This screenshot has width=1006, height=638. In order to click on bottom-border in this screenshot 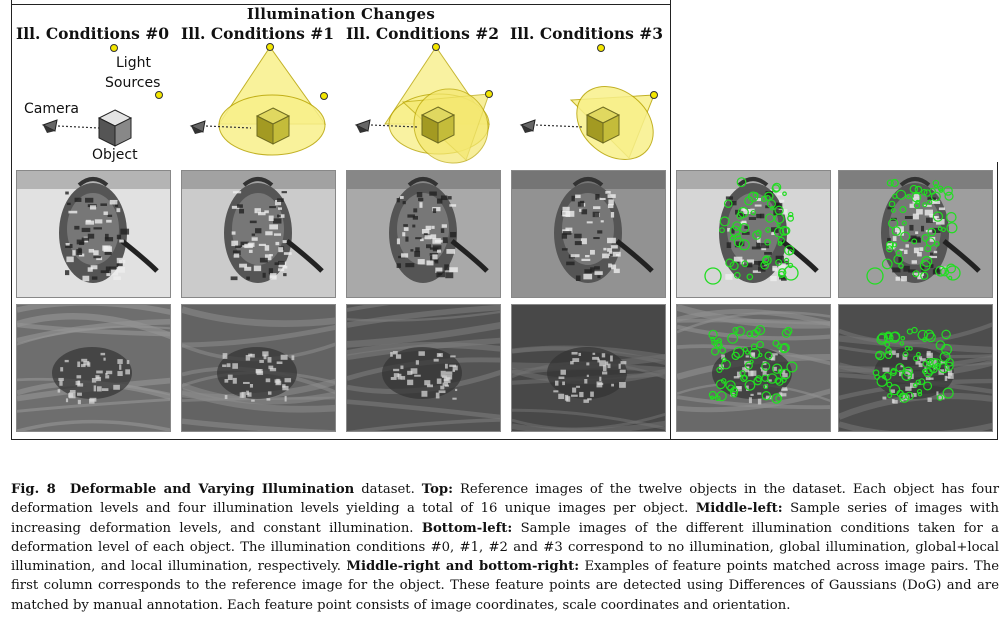, I will do `click(504, 439)`.